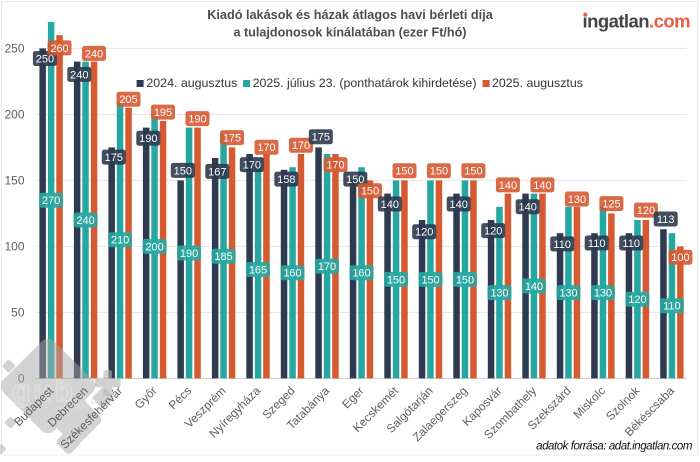 Image resolution: width=700 pixels, height=462 pixels. Describe the element at coordinates (44, 391) in the screenshot. I see `svg-text: gub` at that location.